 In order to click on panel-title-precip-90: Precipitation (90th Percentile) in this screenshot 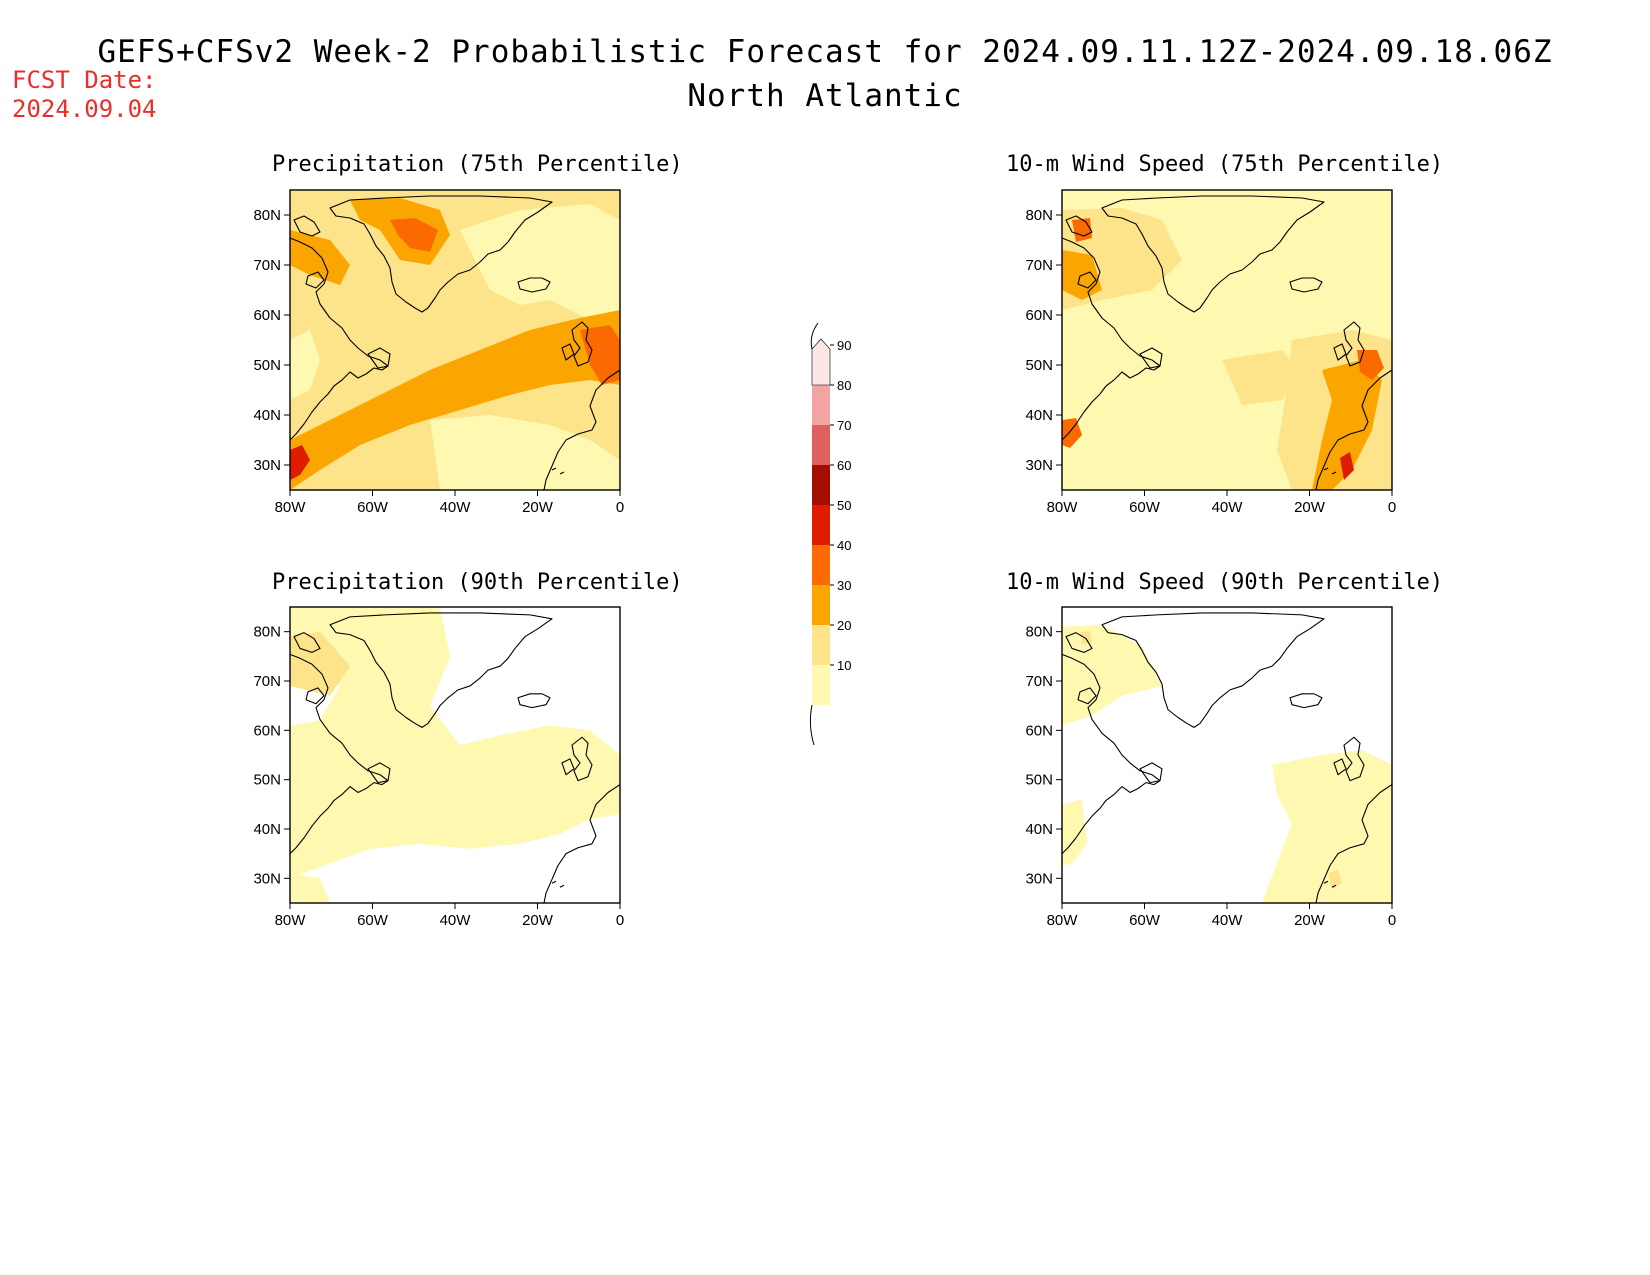, I will do `click(477, 582)`.